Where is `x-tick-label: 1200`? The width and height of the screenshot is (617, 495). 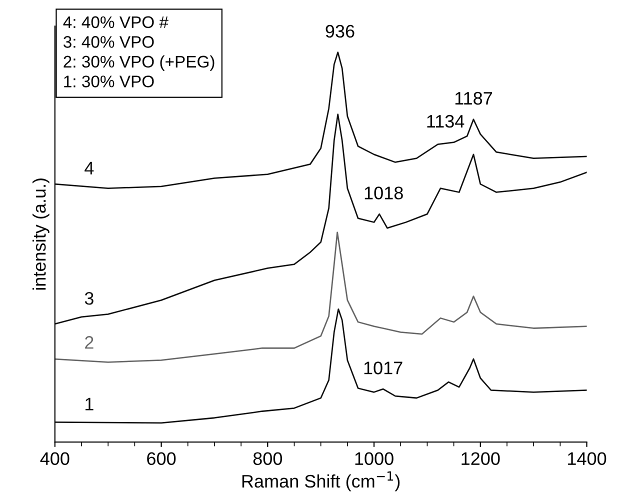
x-tick-label: 1200 is located at coordinates (481, 459).